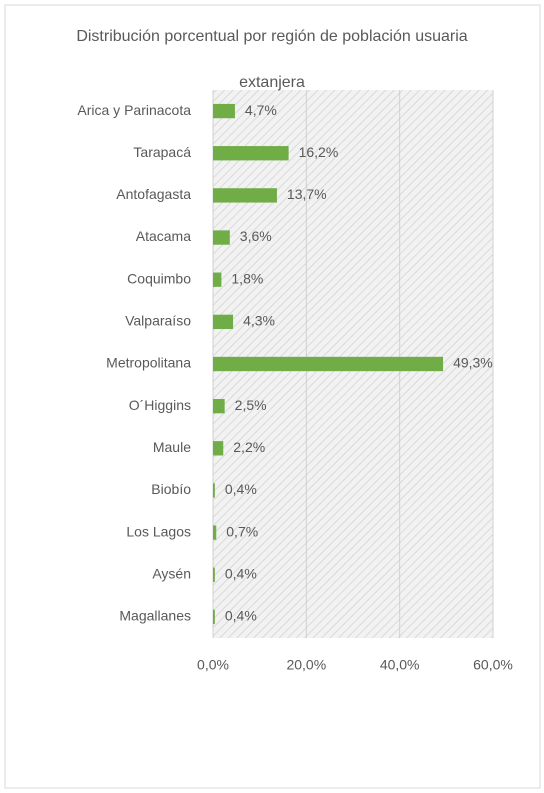  Describe the element at coordinates (153, 194) in the screenshot. I see `y-tick-label: Antofagasta` at that location.